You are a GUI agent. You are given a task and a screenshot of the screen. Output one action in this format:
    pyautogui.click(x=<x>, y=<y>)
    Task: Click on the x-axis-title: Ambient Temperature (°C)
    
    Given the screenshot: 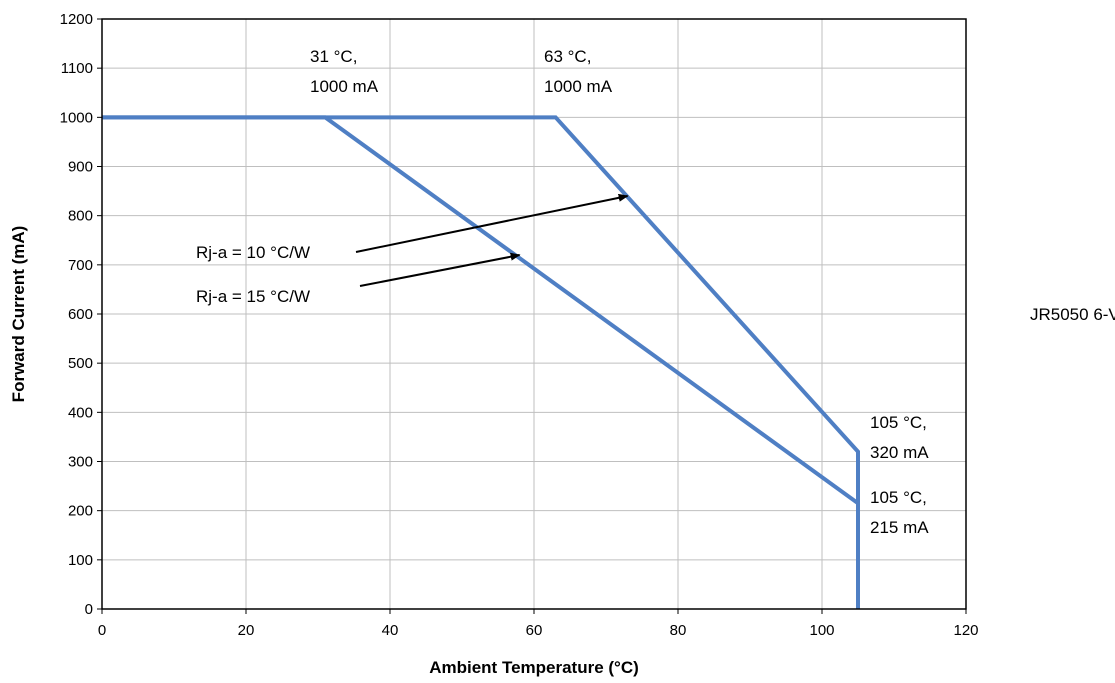 What is the action you would take?
    pyautogui.click(x=534, y=667)
    